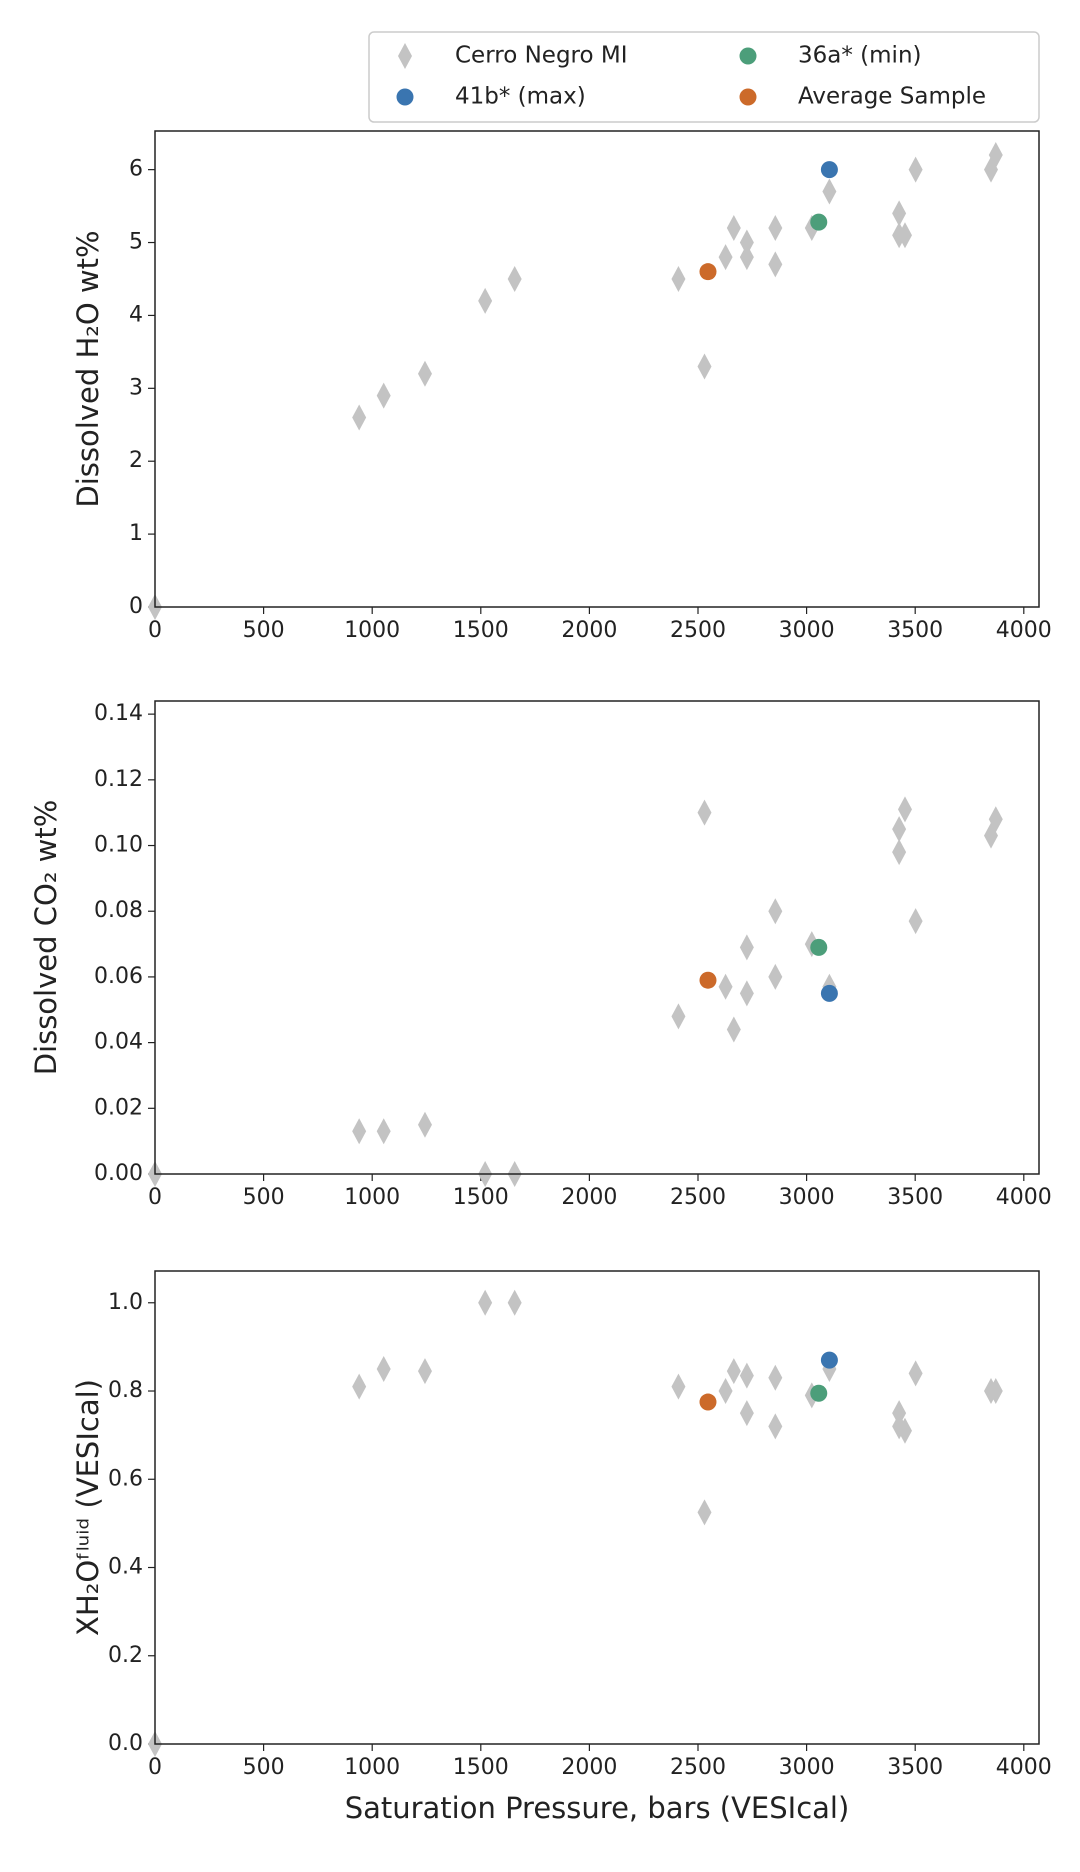  I want to click on y-tick-label: 0.12, so click(118, 779).